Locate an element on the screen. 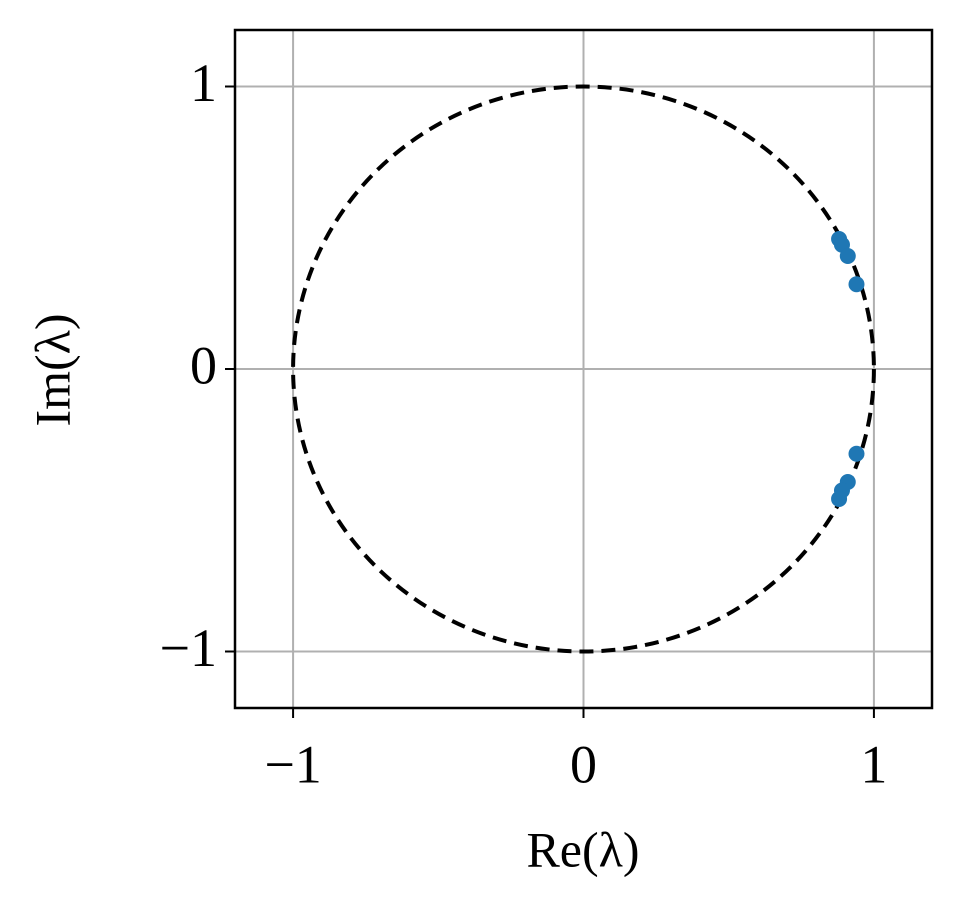 This screenshot has width=961, height=923. x-axis-label: Re(λ) is located at coordinates (582, 849).